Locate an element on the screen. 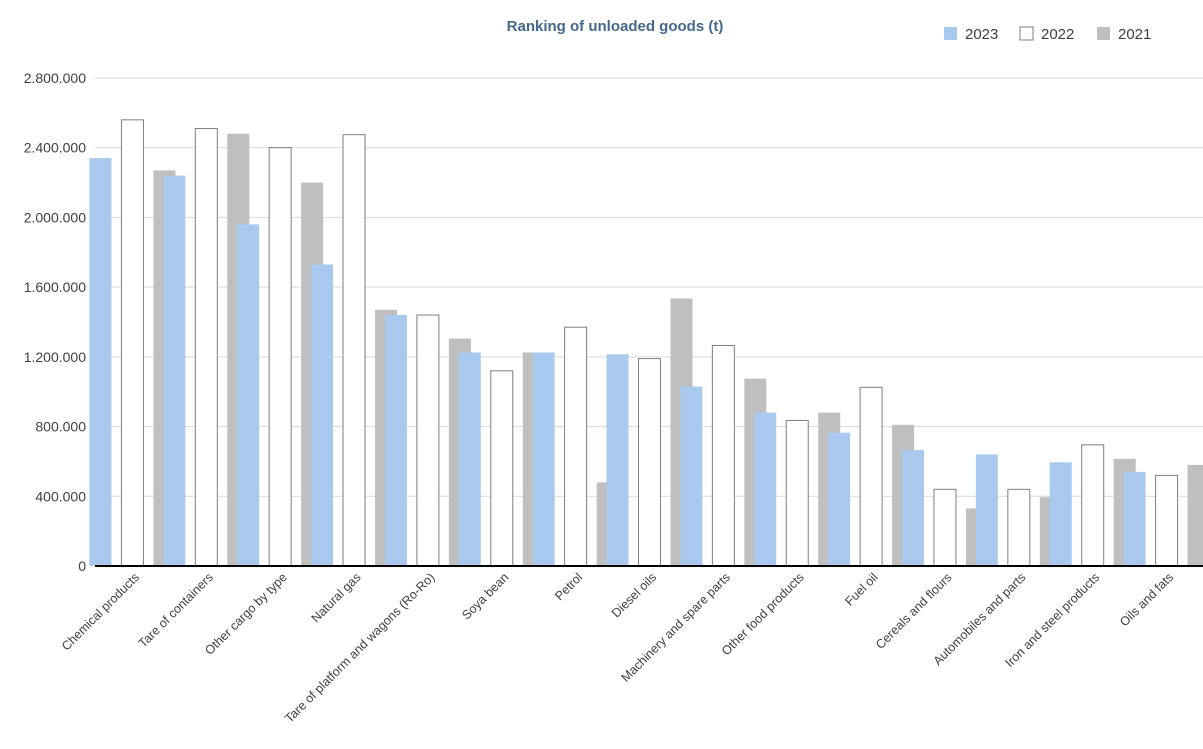 This screenshot has height=749, width=1203. x-tick-label: Other cargo by type is located at coordinates (246, 614).